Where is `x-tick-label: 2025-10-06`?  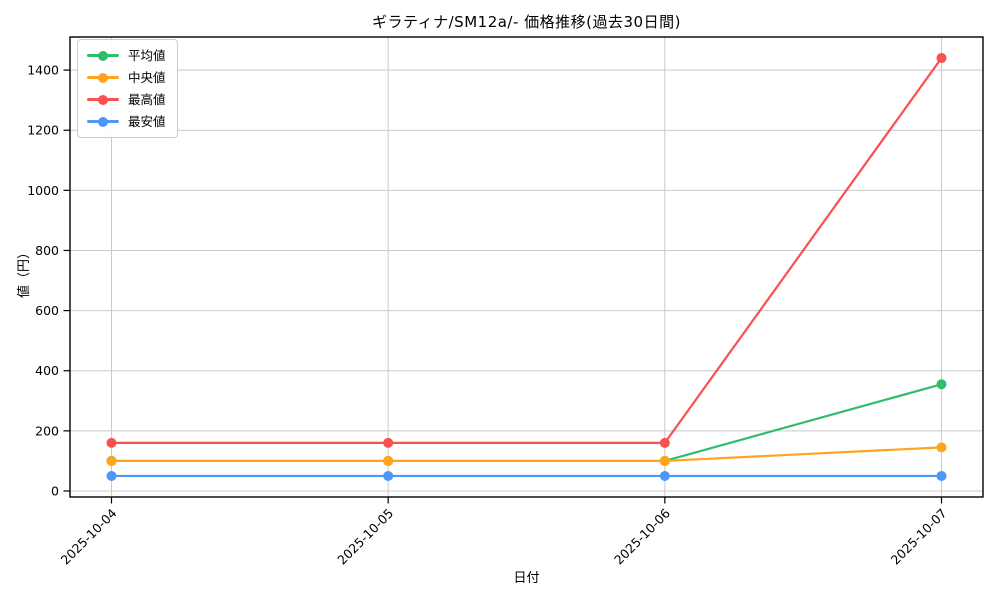 x-tick-label: 2025-10-06 is located at coordinates (642, 536).